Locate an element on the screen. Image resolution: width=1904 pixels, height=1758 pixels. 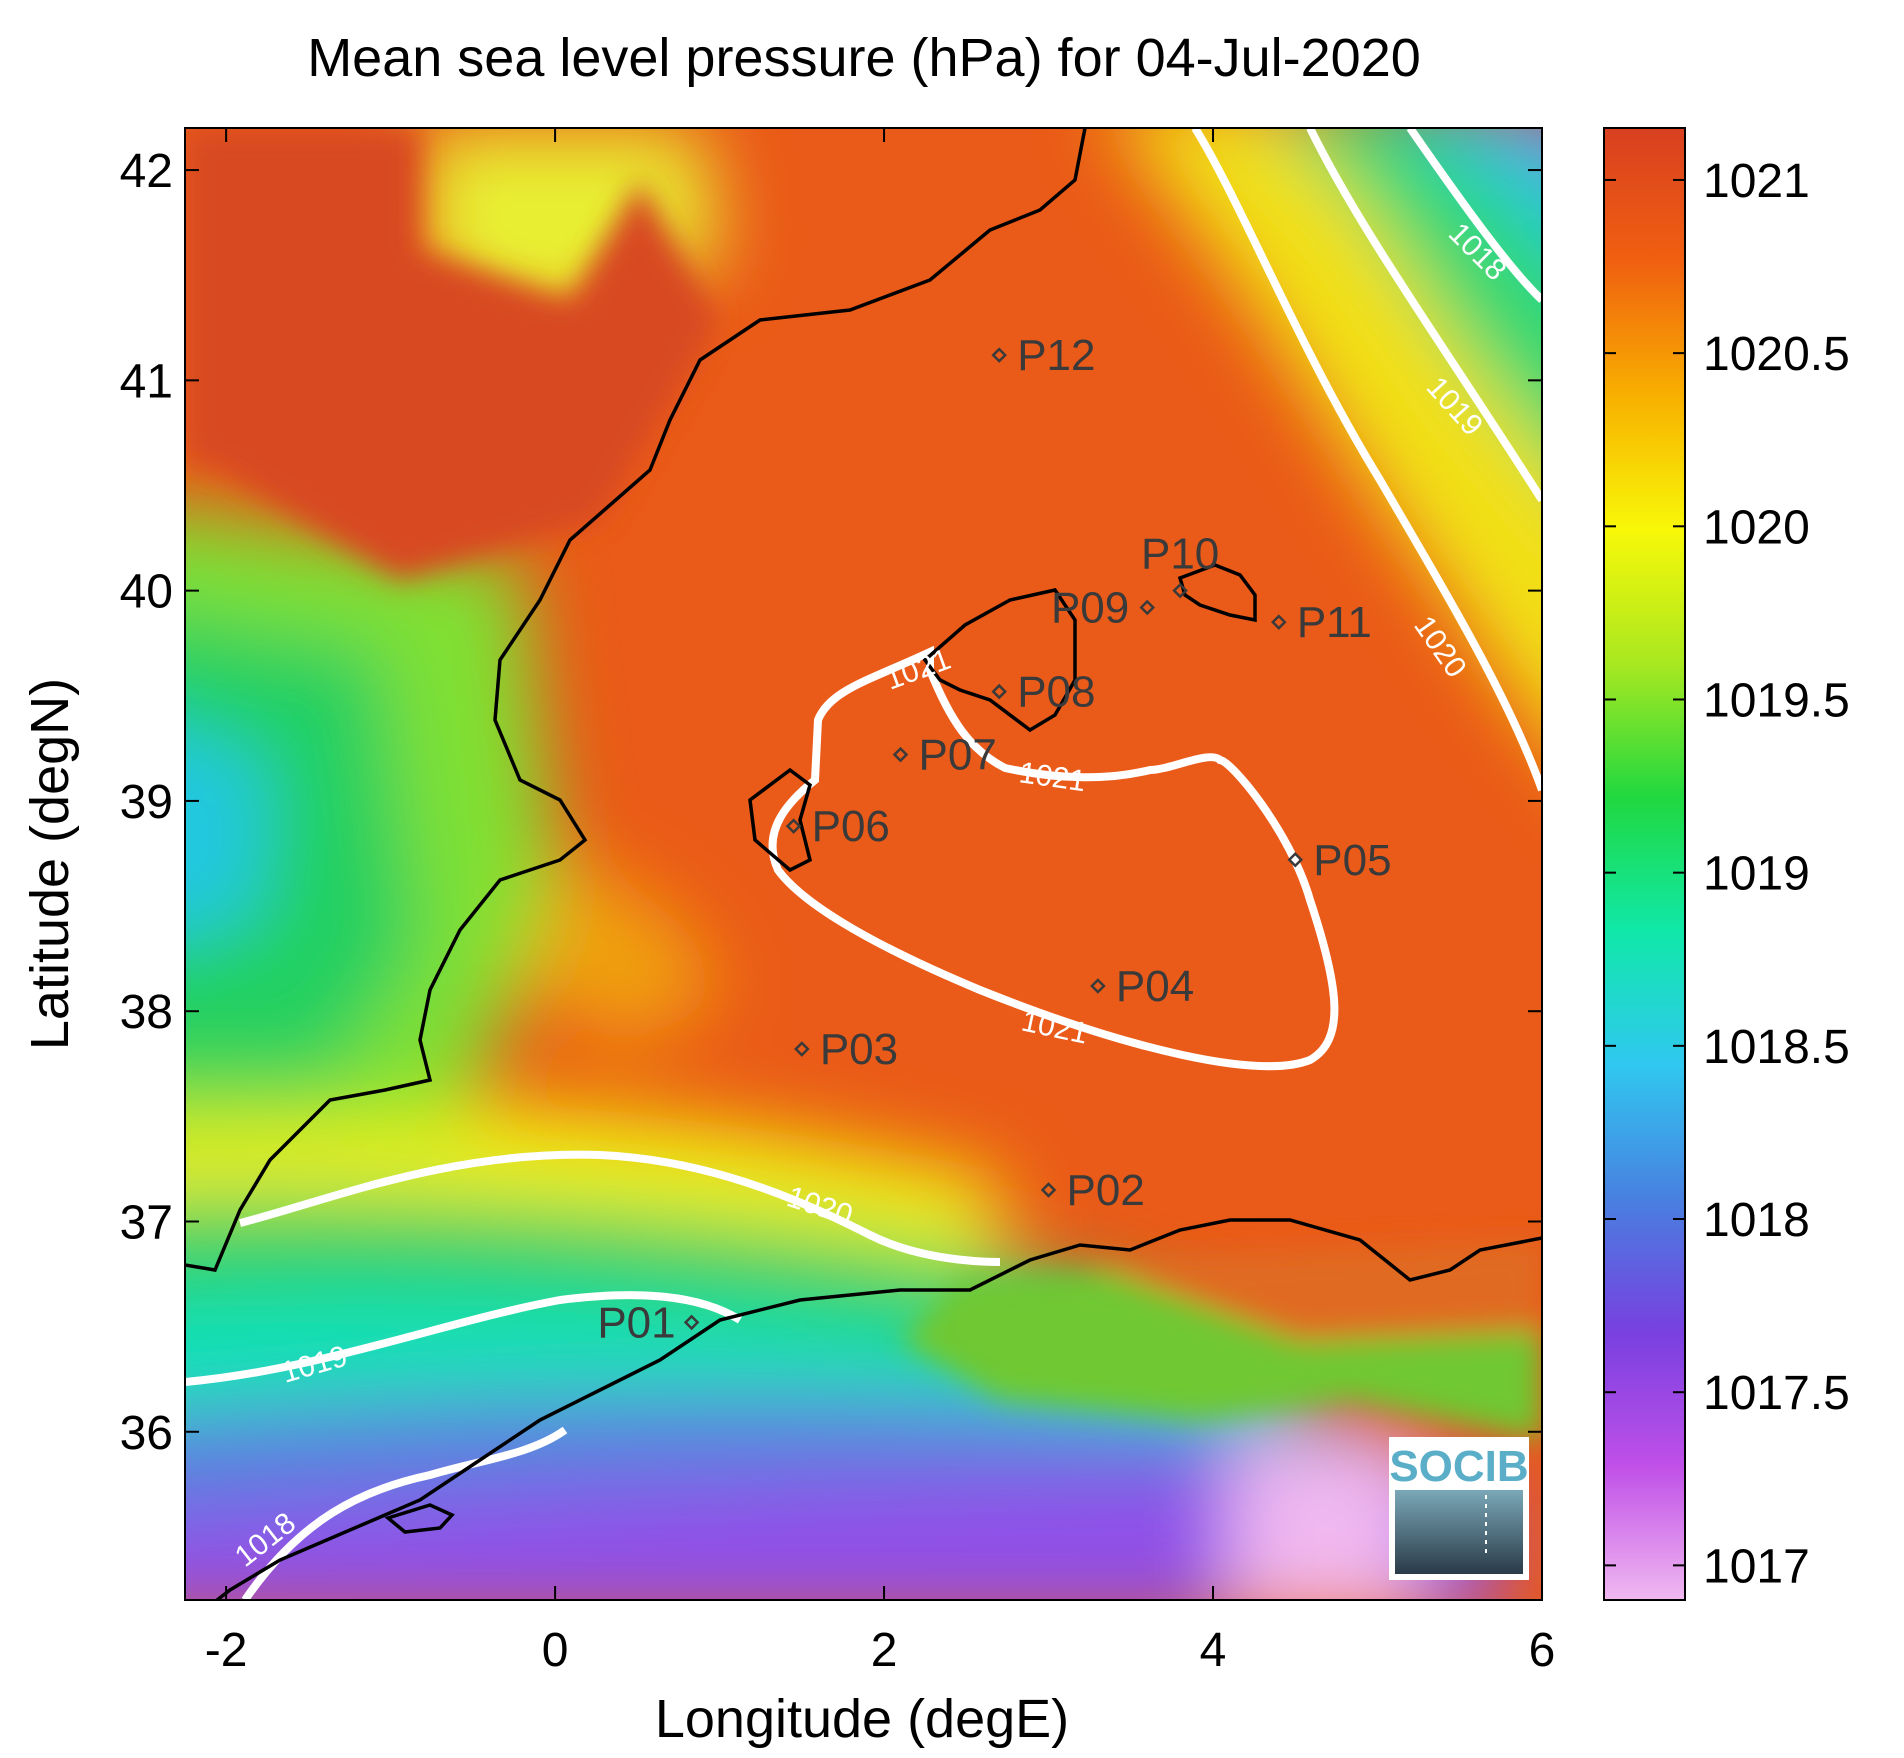
colorbar is located at coordinates (1644, 864).